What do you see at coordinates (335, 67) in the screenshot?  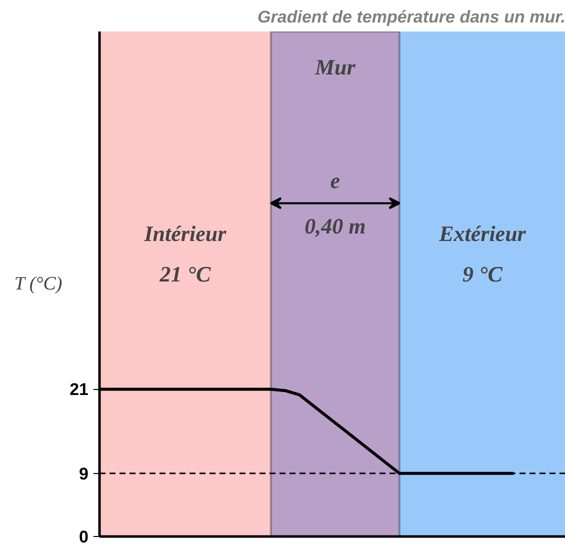 I see `annotation: Mur` at bounding box center [335, 67].